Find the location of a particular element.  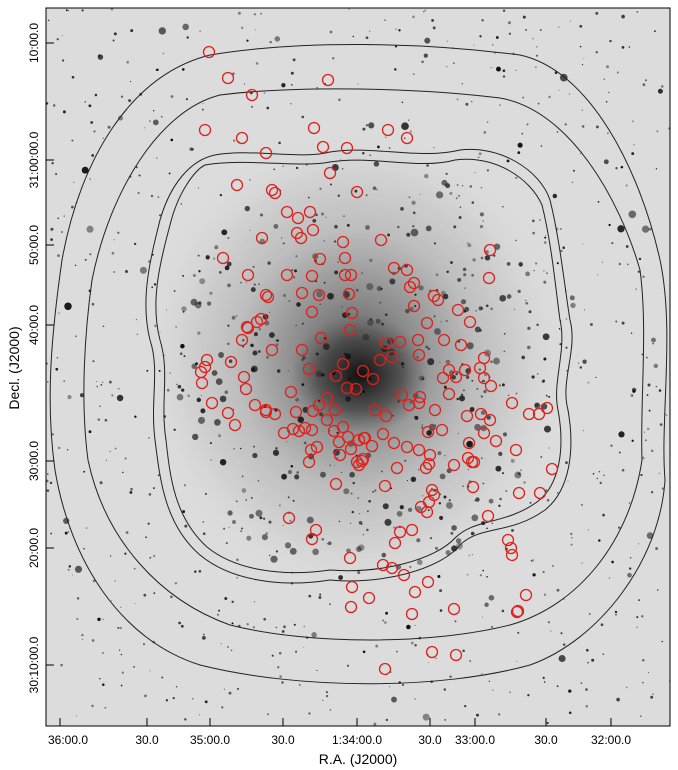

x-tick-label: 30.0 is located at coordinates (546, 740).